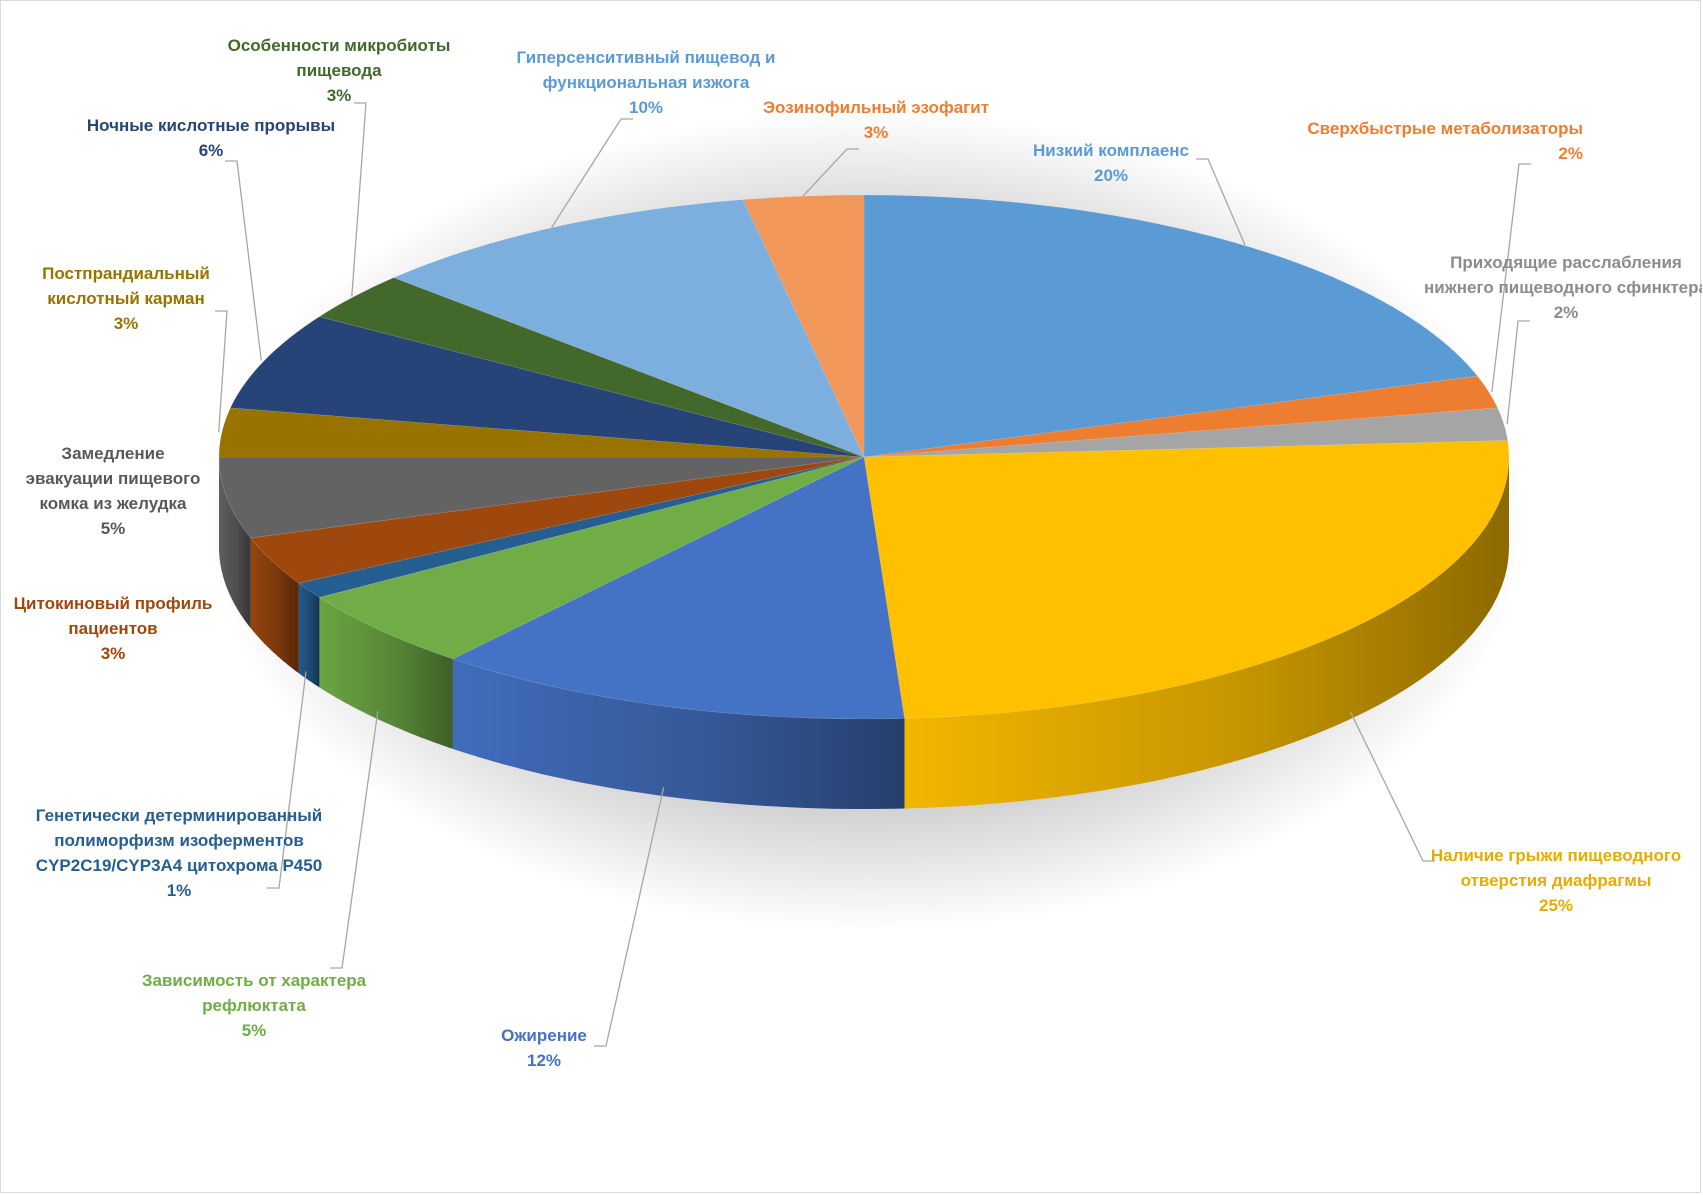 The width and height of the screenshot is (1703, 1195). Describe the element at coordinates (876, 120) in the screenshot. I see `slice-label-эозинофильный-эзофагит: Эозинофильный эзофагит 3%` at that location.